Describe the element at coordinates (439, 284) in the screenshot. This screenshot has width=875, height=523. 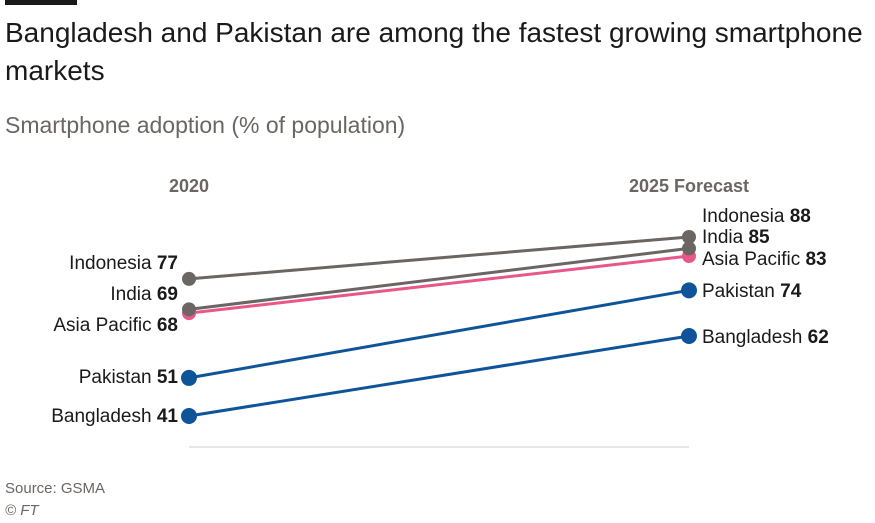
I see `line-asia-pacific` at that location.